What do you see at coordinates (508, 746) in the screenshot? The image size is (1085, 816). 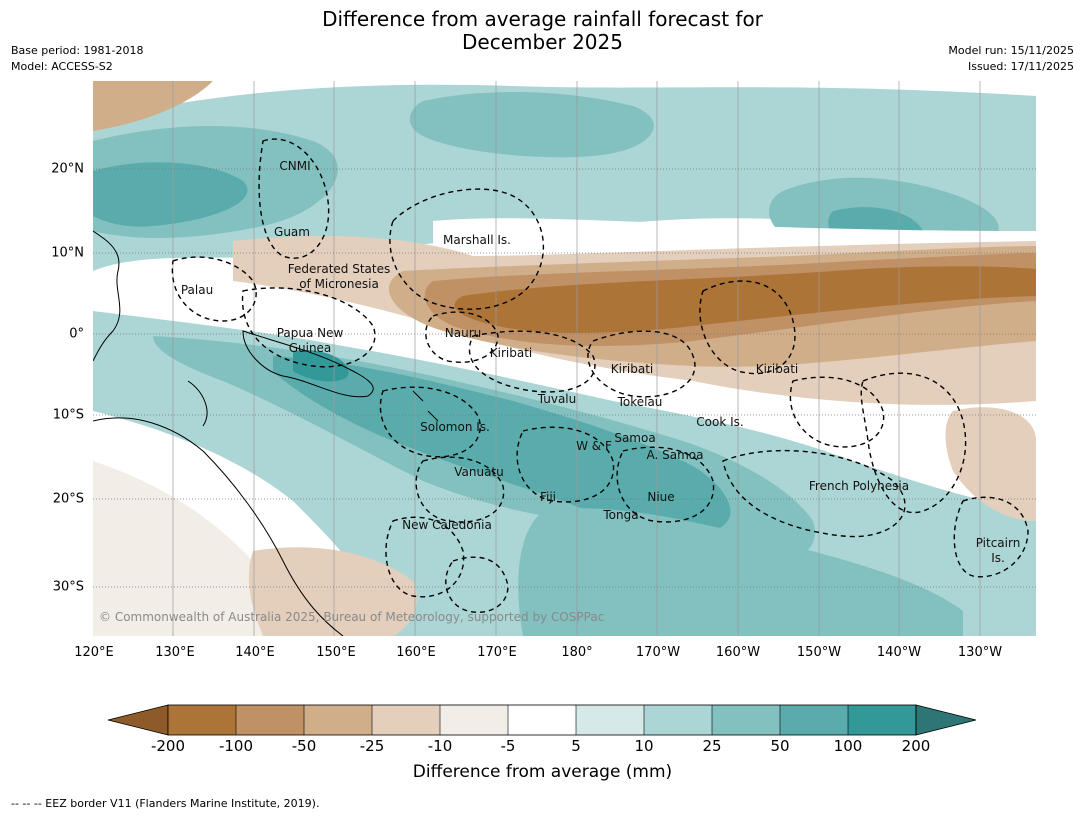 I see `legend-label-minus-5: -5` at bounding box center [508, 746].